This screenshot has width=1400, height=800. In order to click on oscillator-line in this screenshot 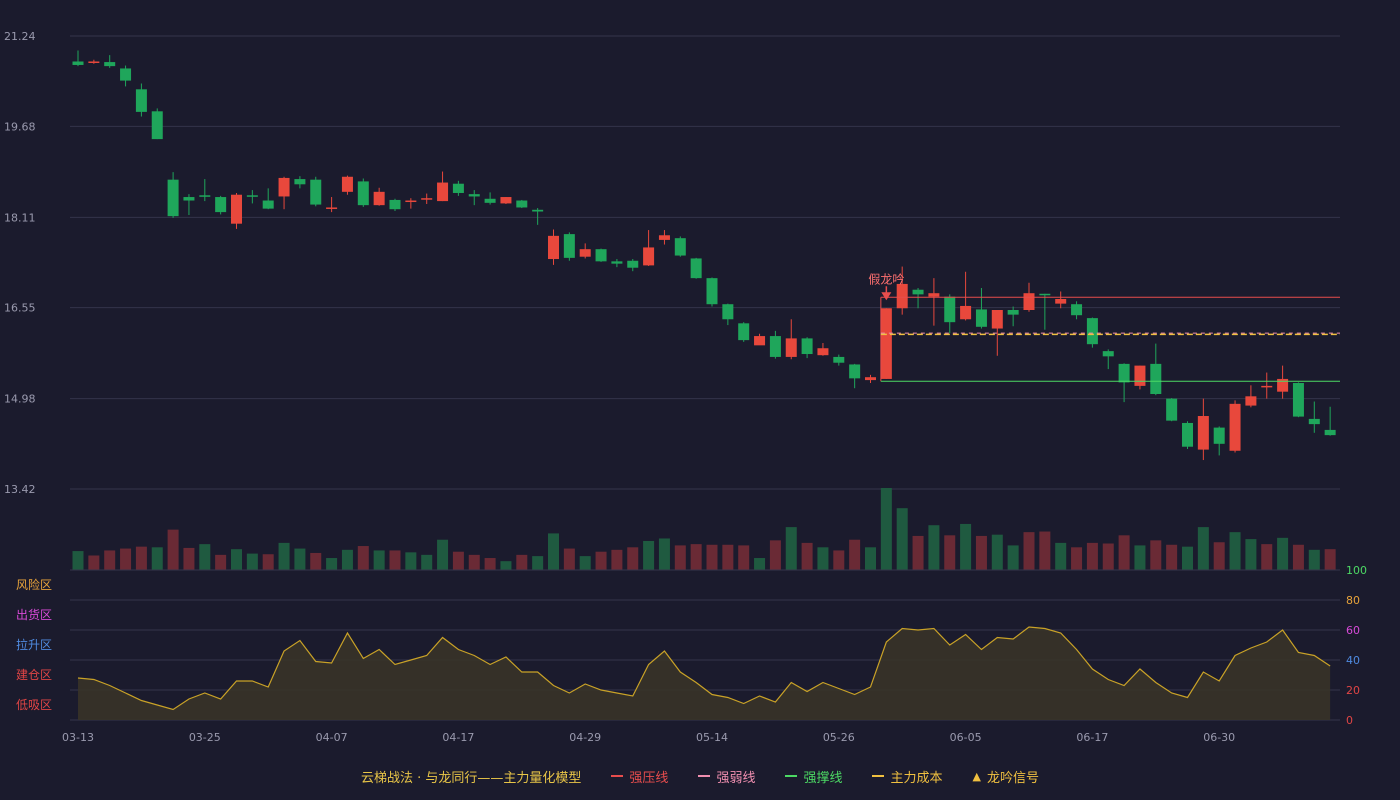, I will do `click(704, 668)`.